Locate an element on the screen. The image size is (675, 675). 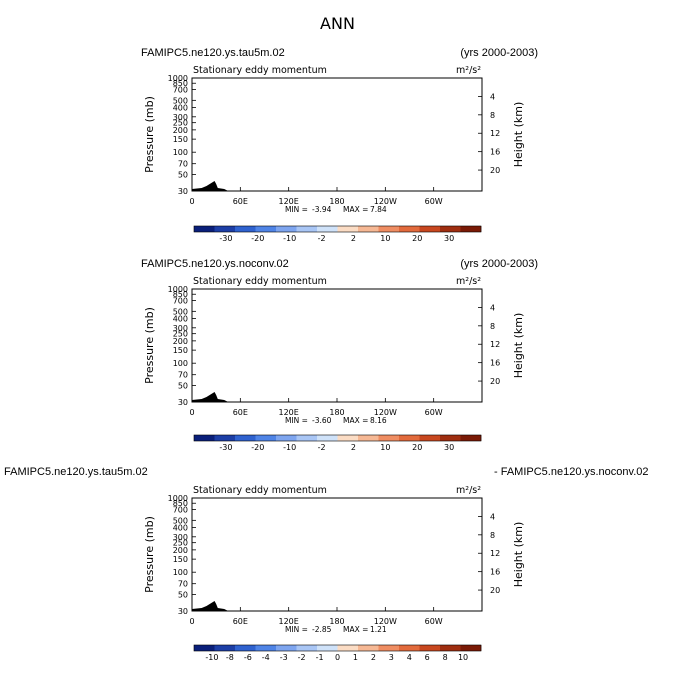
x-tick-label: 60E is located at coordinates (240, 201).